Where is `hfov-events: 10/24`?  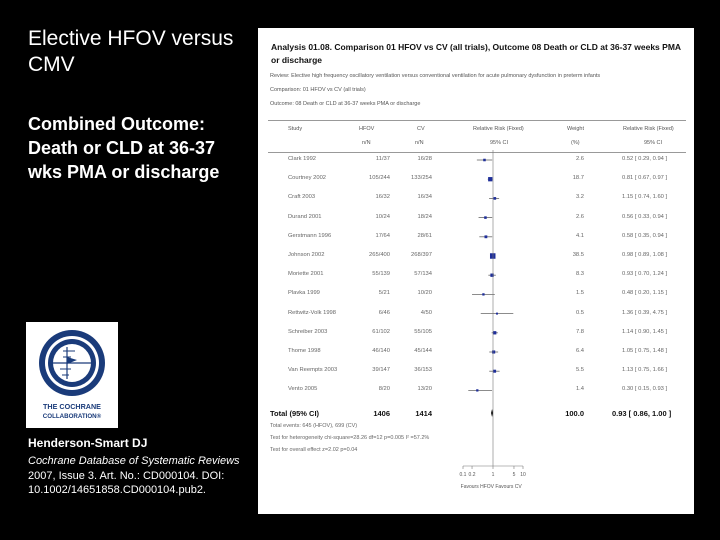 hfov-events: 10/24 is located at coordinates (382, 216).